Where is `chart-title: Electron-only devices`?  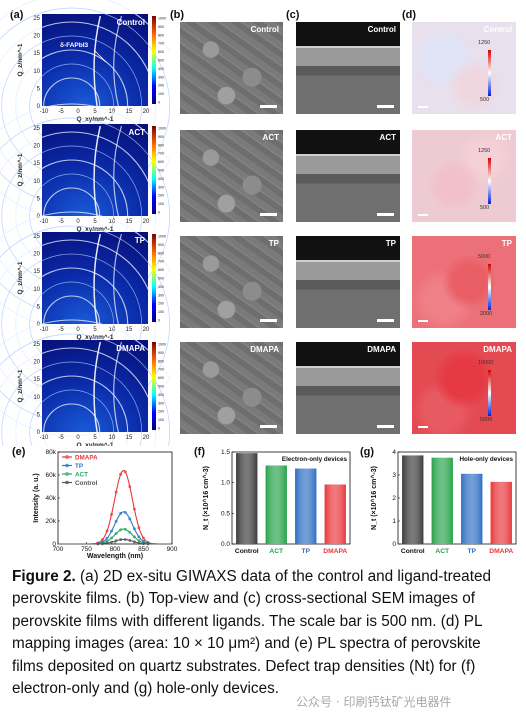
chart-title: Electron-only devices is located at coordinates (315, 459).